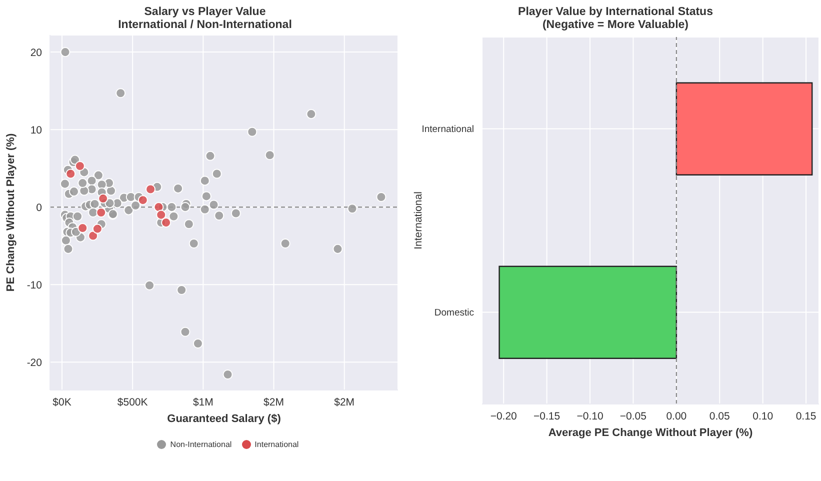 The image size is (821, 481). What do you see at coordinates (547, 416) in the screenshot?
I see `x-tick-label: −0.15` at bounding box center [547, 416].